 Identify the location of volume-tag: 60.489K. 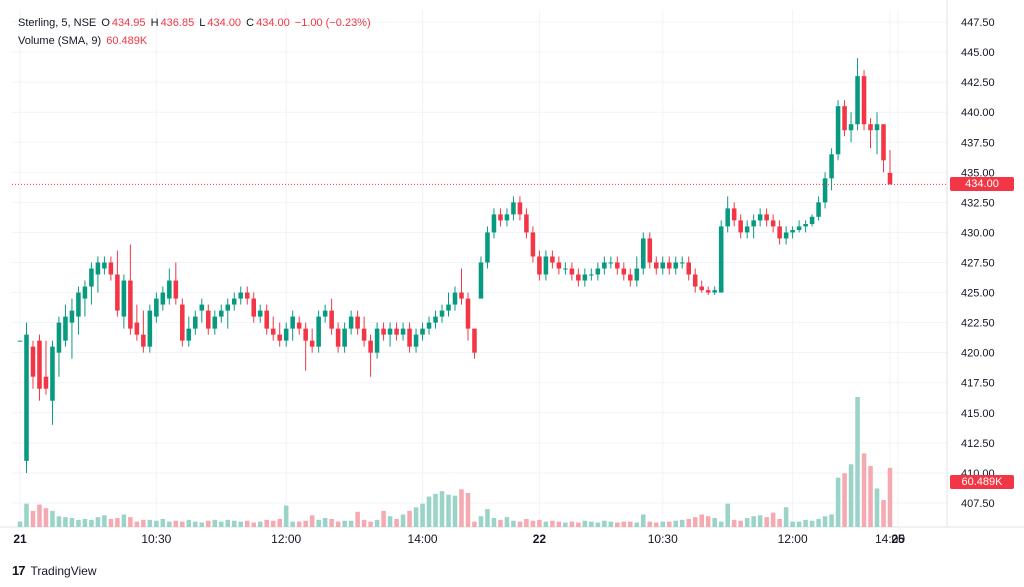
(982, 482).